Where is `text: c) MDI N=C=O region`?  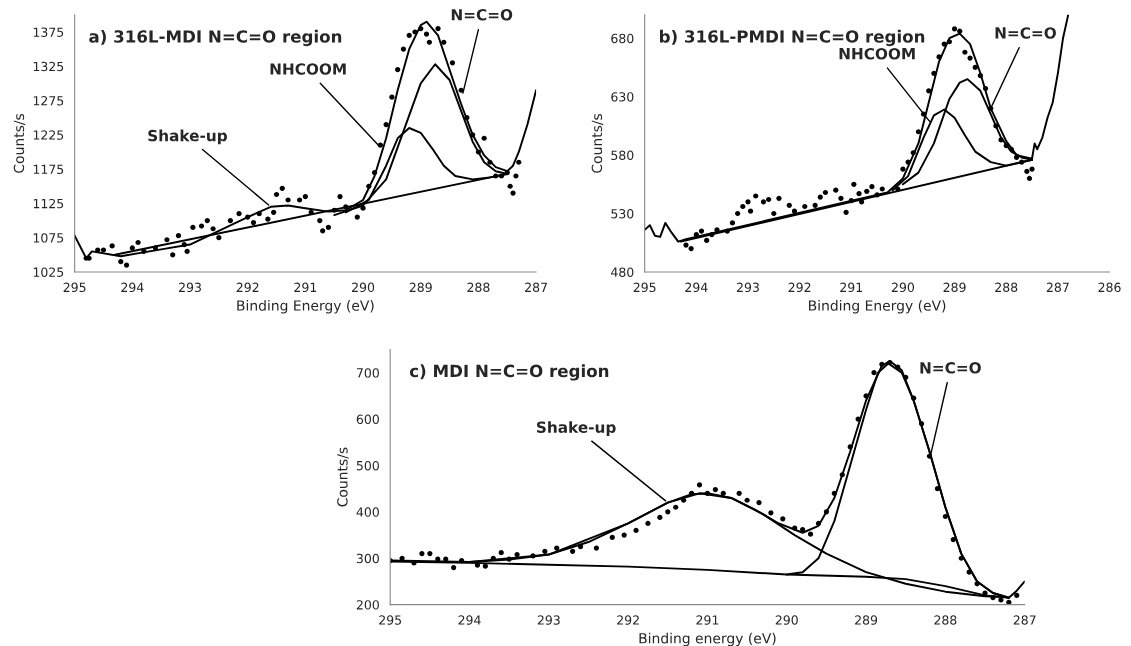 text: c) MDI N=C=O region is located at coordinates (509, 372).